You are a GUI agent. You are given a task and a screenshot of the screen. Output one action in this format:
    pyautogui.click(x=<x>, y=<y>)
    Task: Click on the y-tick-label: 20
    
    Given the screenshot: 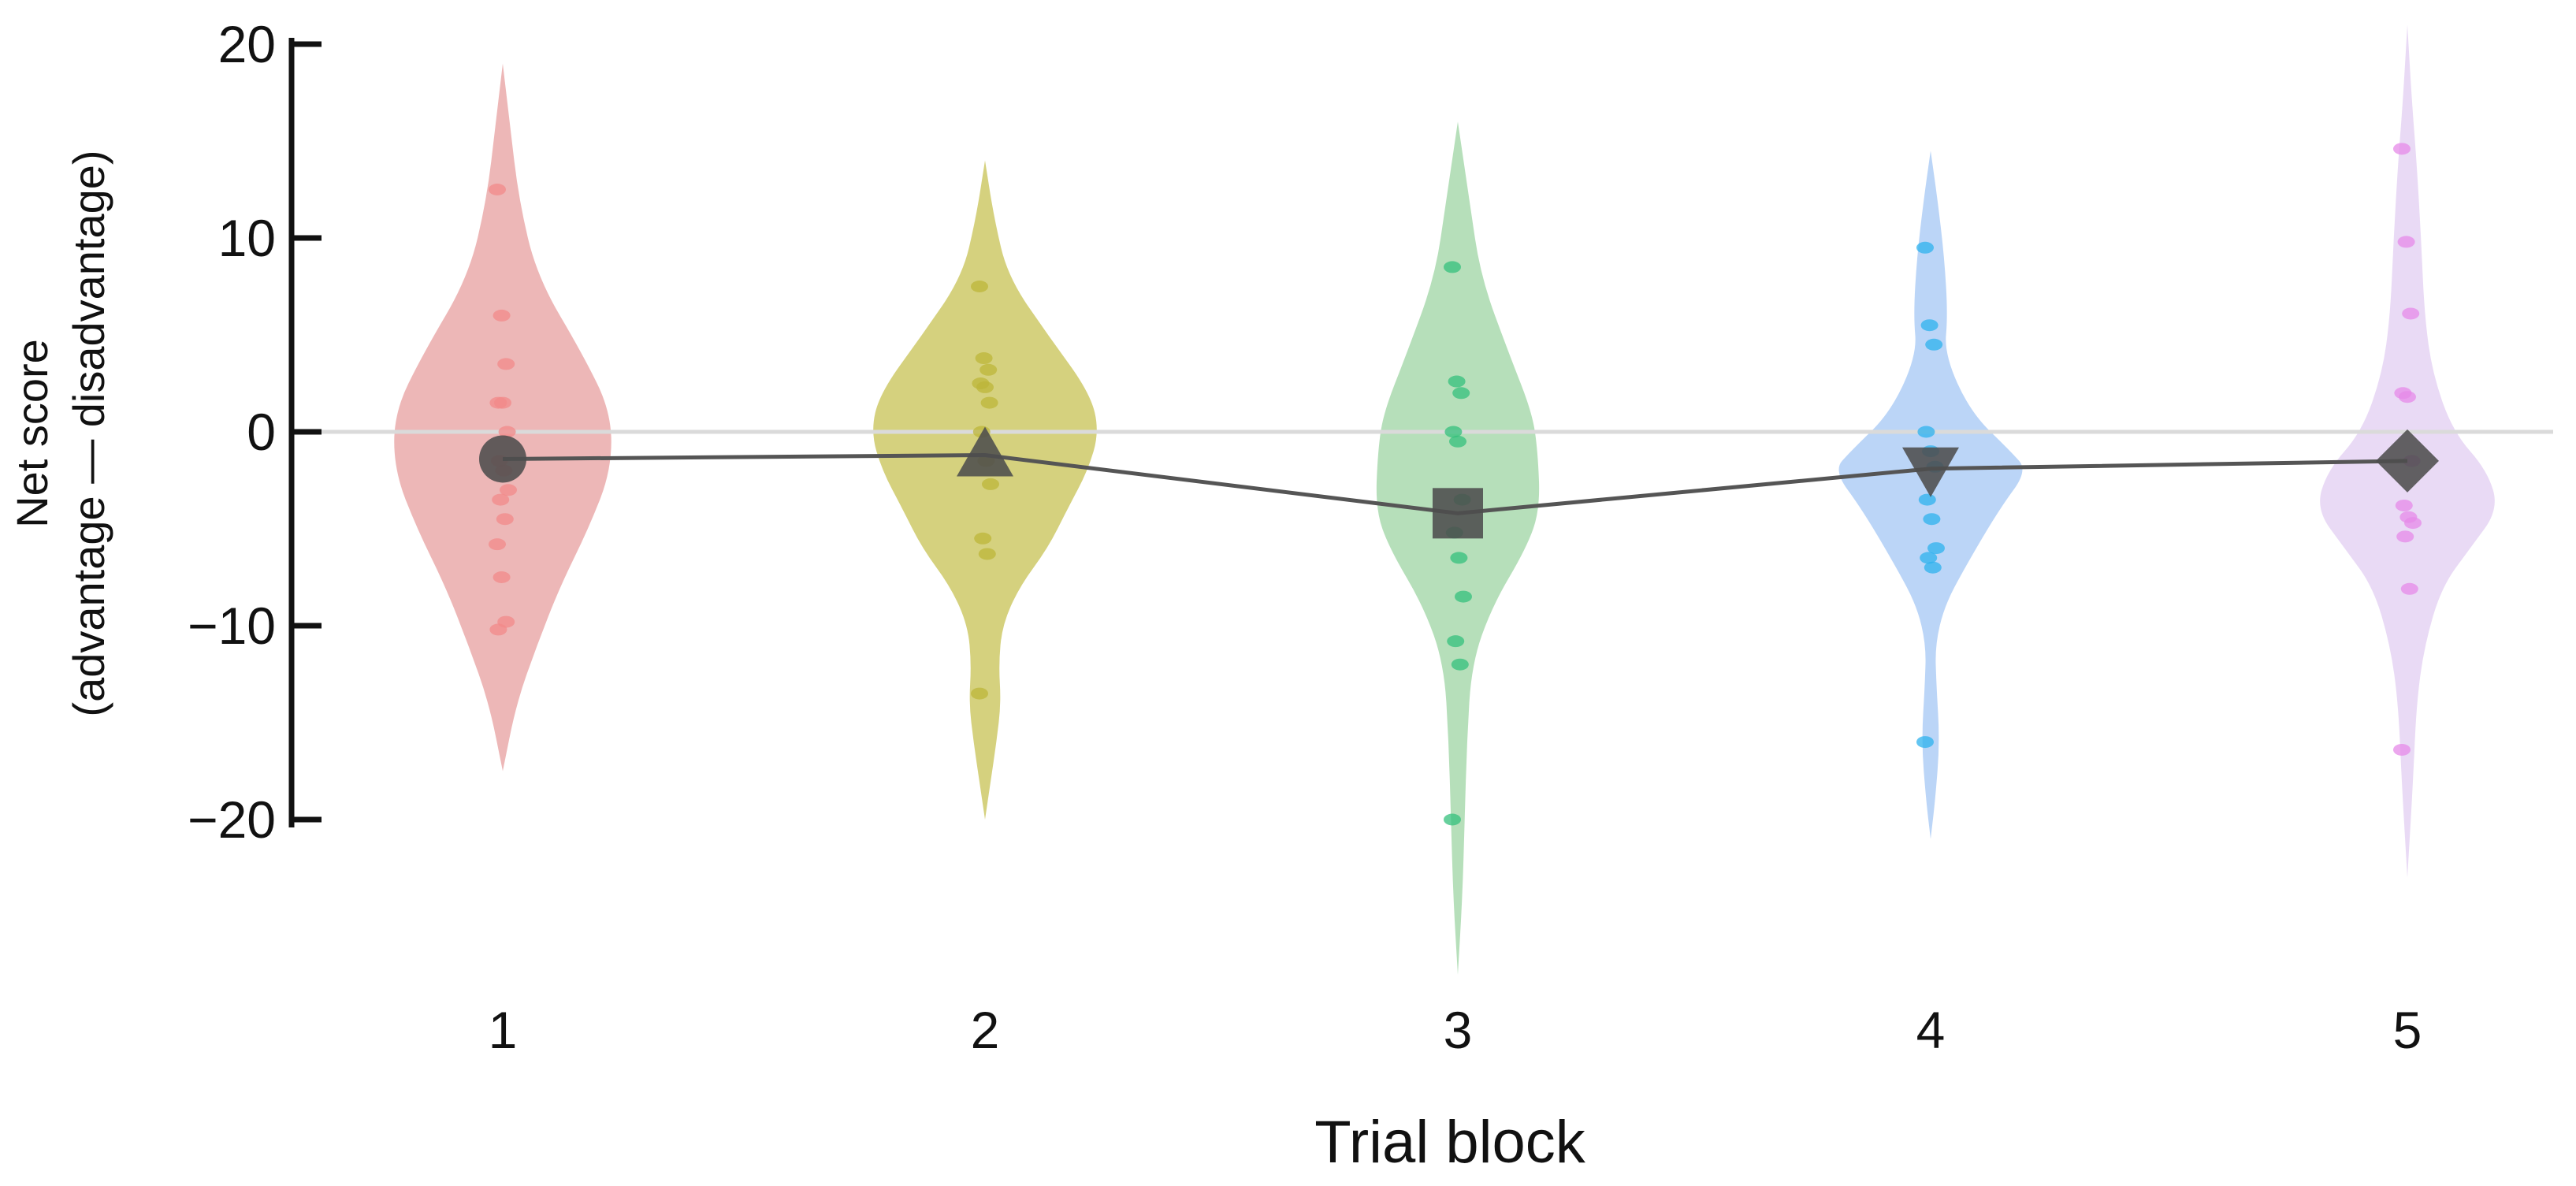 What is the action you would take?
    pyautogui.click(x=247, y=44)
    